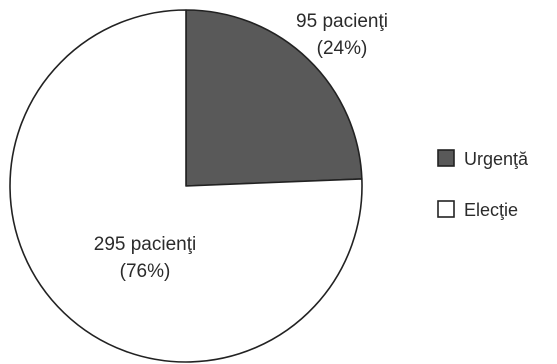 The width and height of the screenshot is (557, 364). I want to click on slice-label-count-0: 95 pacienţi, so click(342, 21).